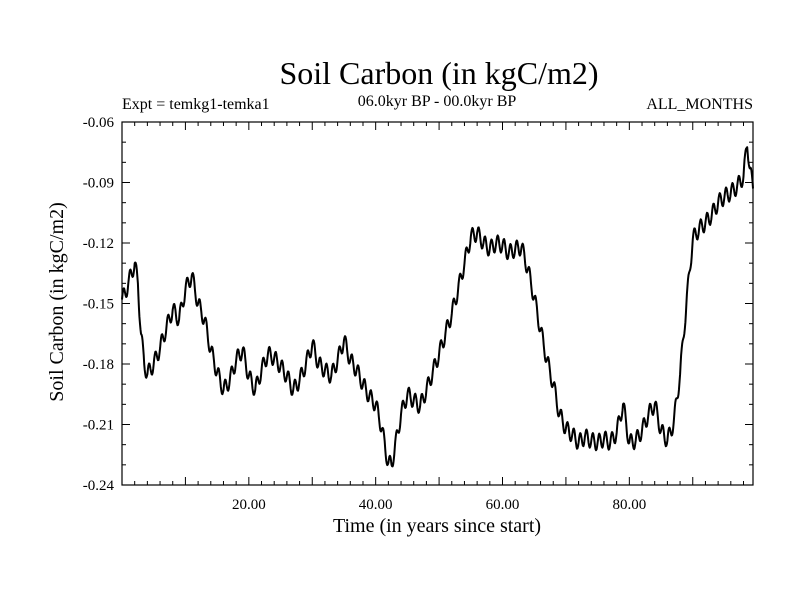 This screenshot has height=605, width=800. I want to click on x-tick-label: 20.00, so click(249, 505).